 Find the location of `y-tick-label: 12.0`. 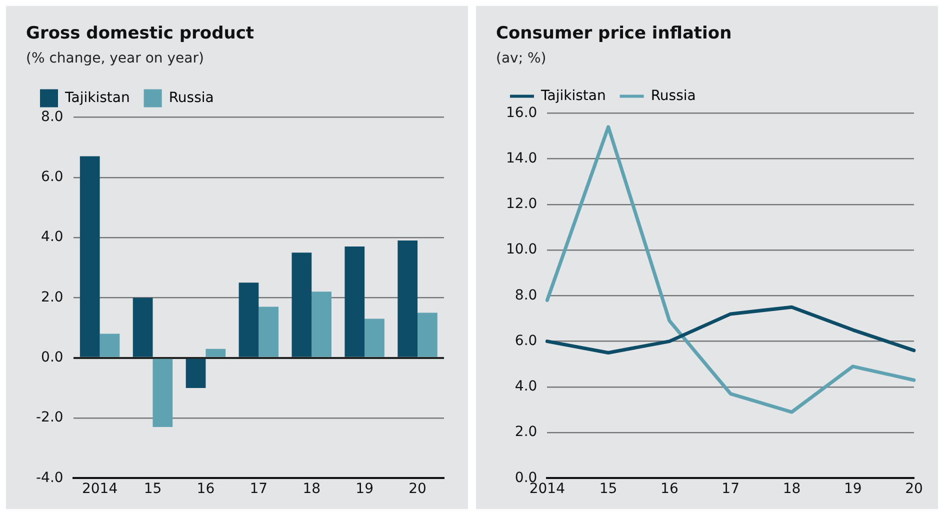

y-tick-label: 12.0 is located at coordinates (522, 204).